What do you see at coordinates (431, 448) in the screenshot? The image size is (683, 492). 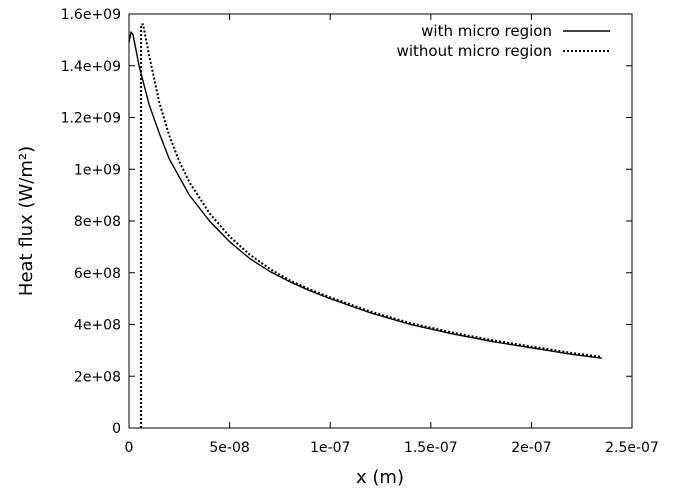 I see `x-tick-label: 1.5e-07` at bounding box center [431, 448].